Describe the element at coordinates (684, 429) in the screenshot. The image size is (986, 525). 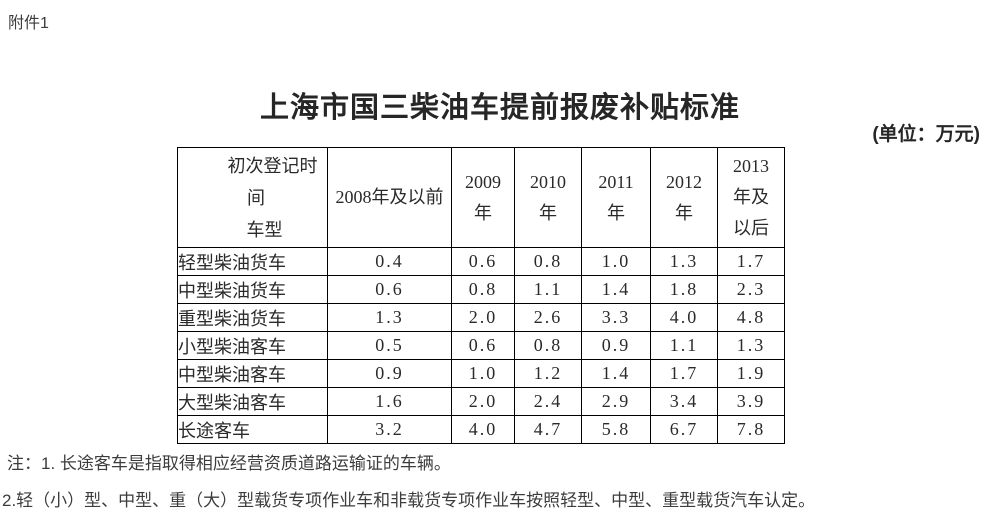
I see `subsidy-value: 6.7` at that location.